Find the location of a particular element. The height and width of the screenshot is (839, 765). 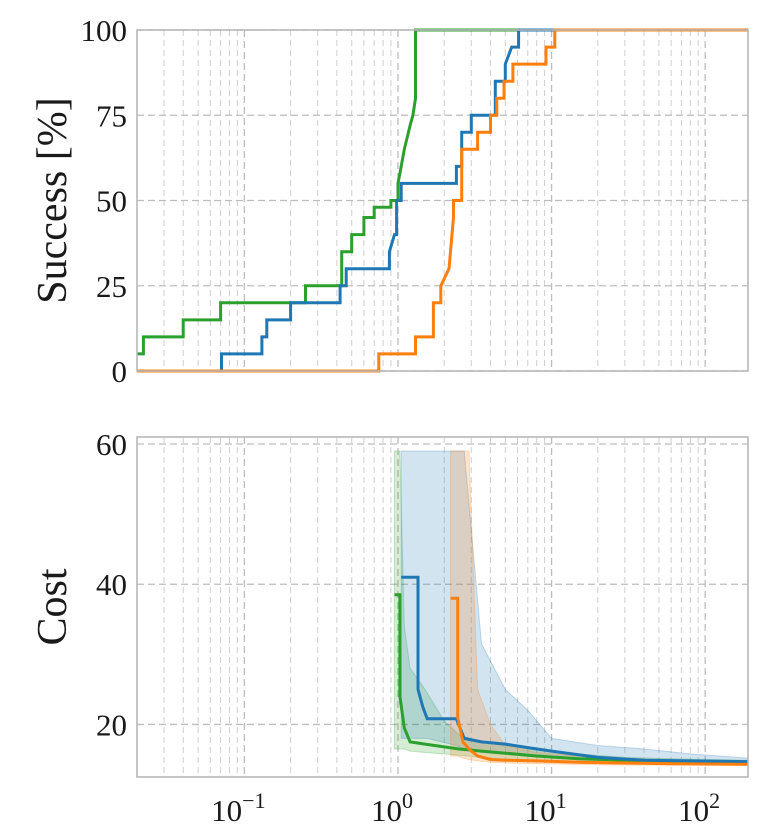

top-y-tick-label: 25 is located at coordinates (111, 286).